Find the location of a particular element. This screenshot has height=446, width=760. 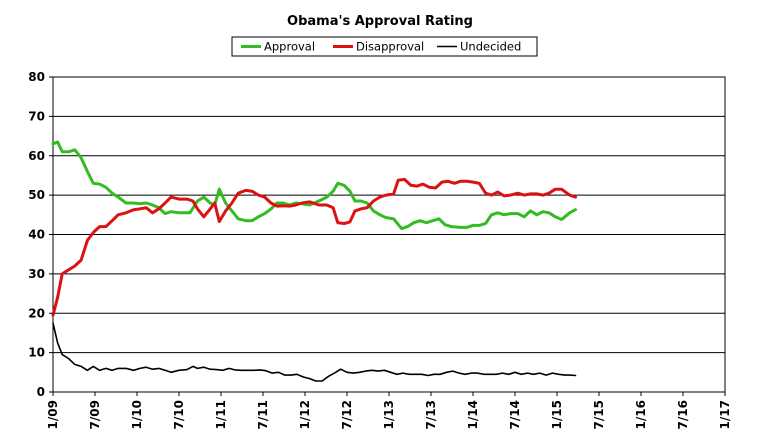

x-tick-label: 7/16 is located at coordinates (683, 414).